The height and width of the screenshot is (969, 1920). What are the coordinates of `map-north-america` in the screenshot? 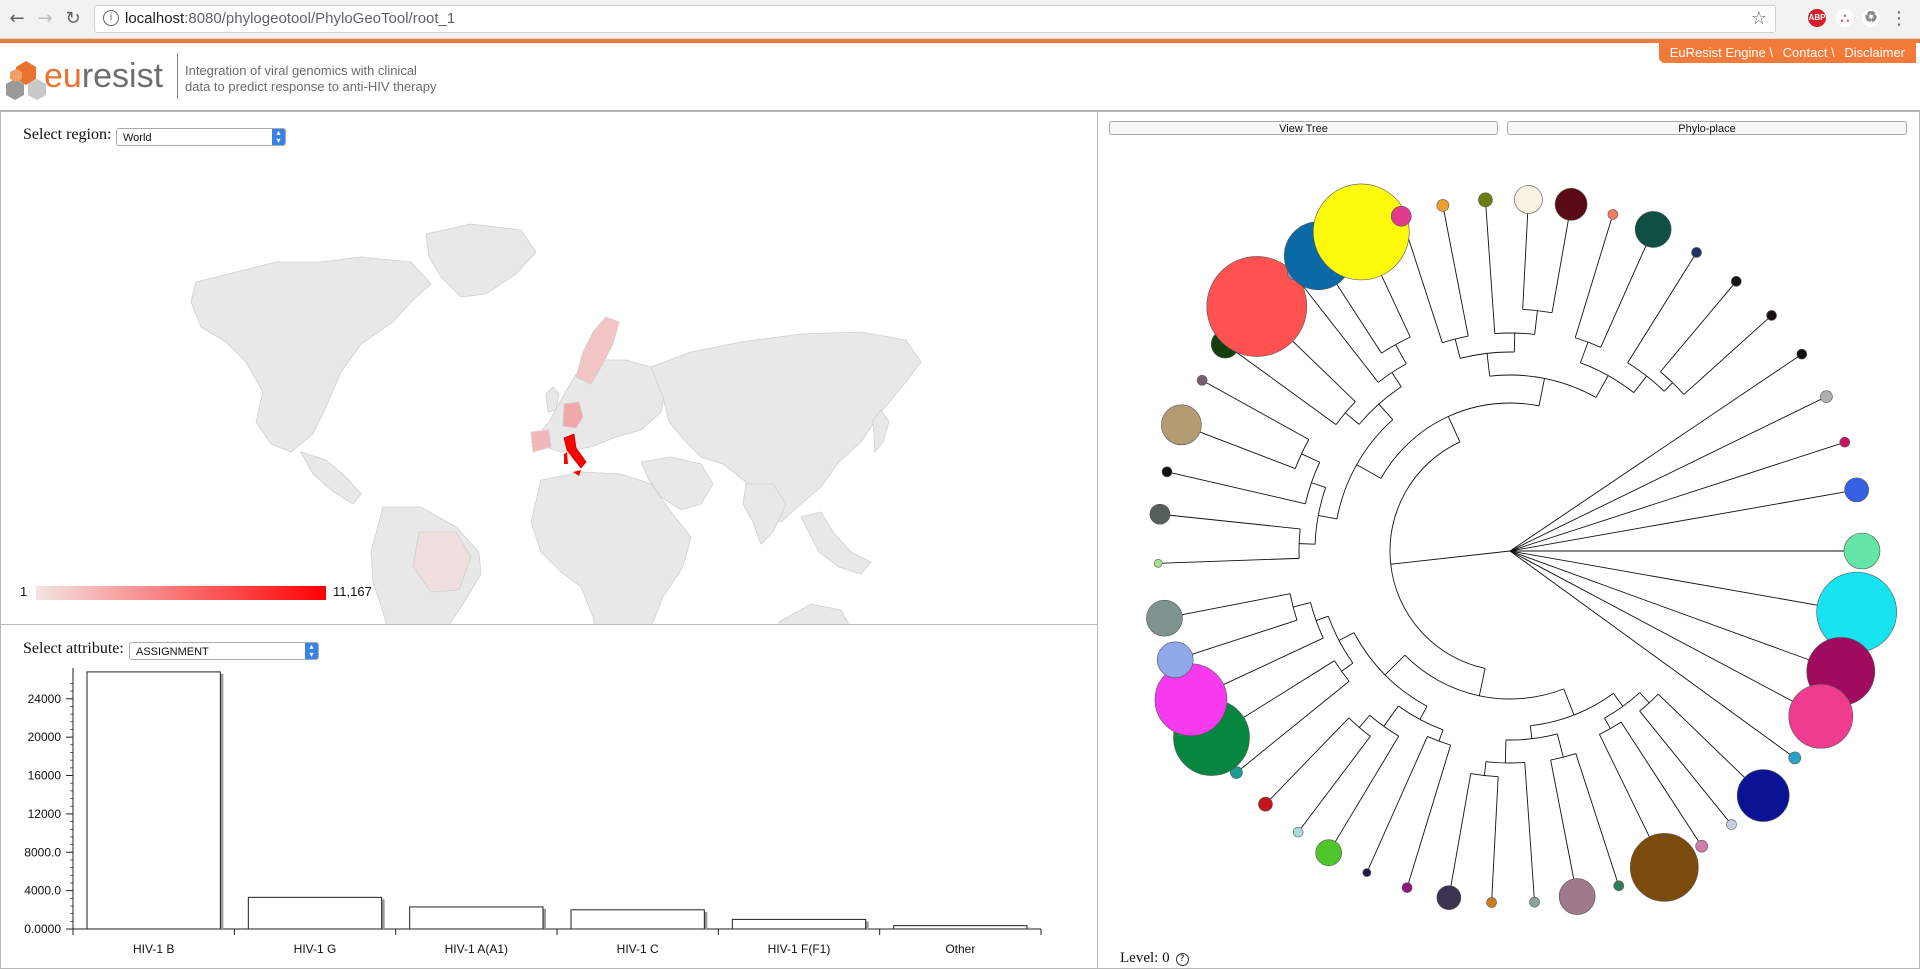 It's located at (311, 354).